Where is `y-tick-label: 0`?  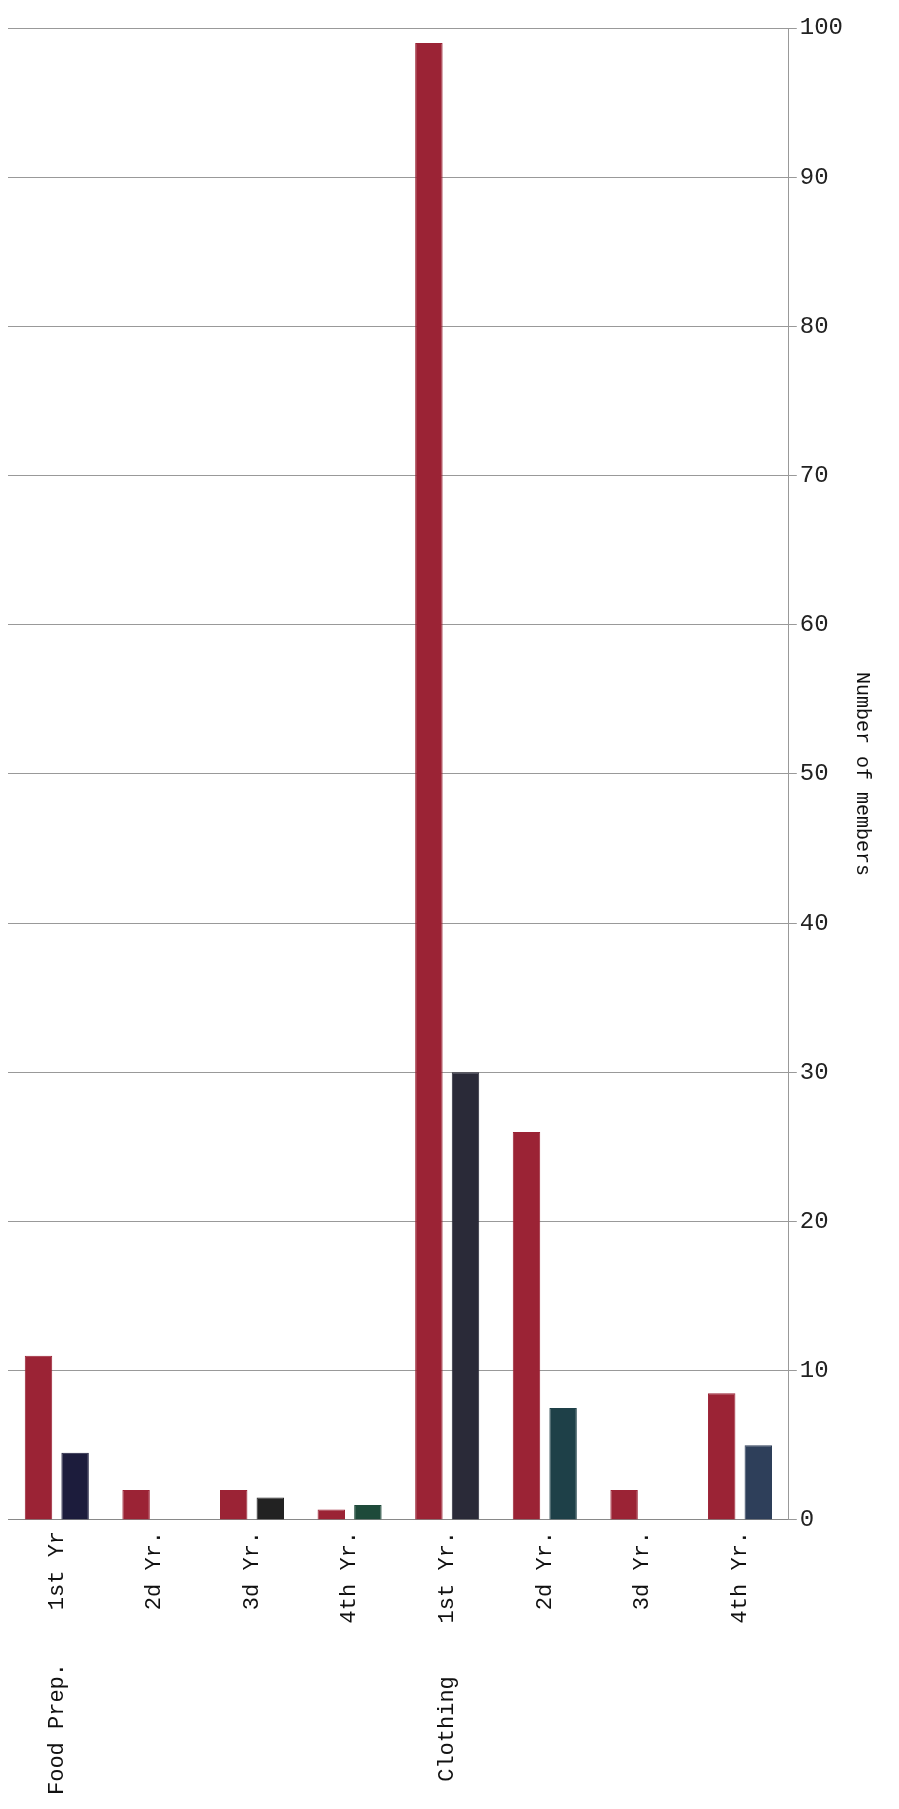
y-tick-label: 0 is located at coordinates (807, 1520).